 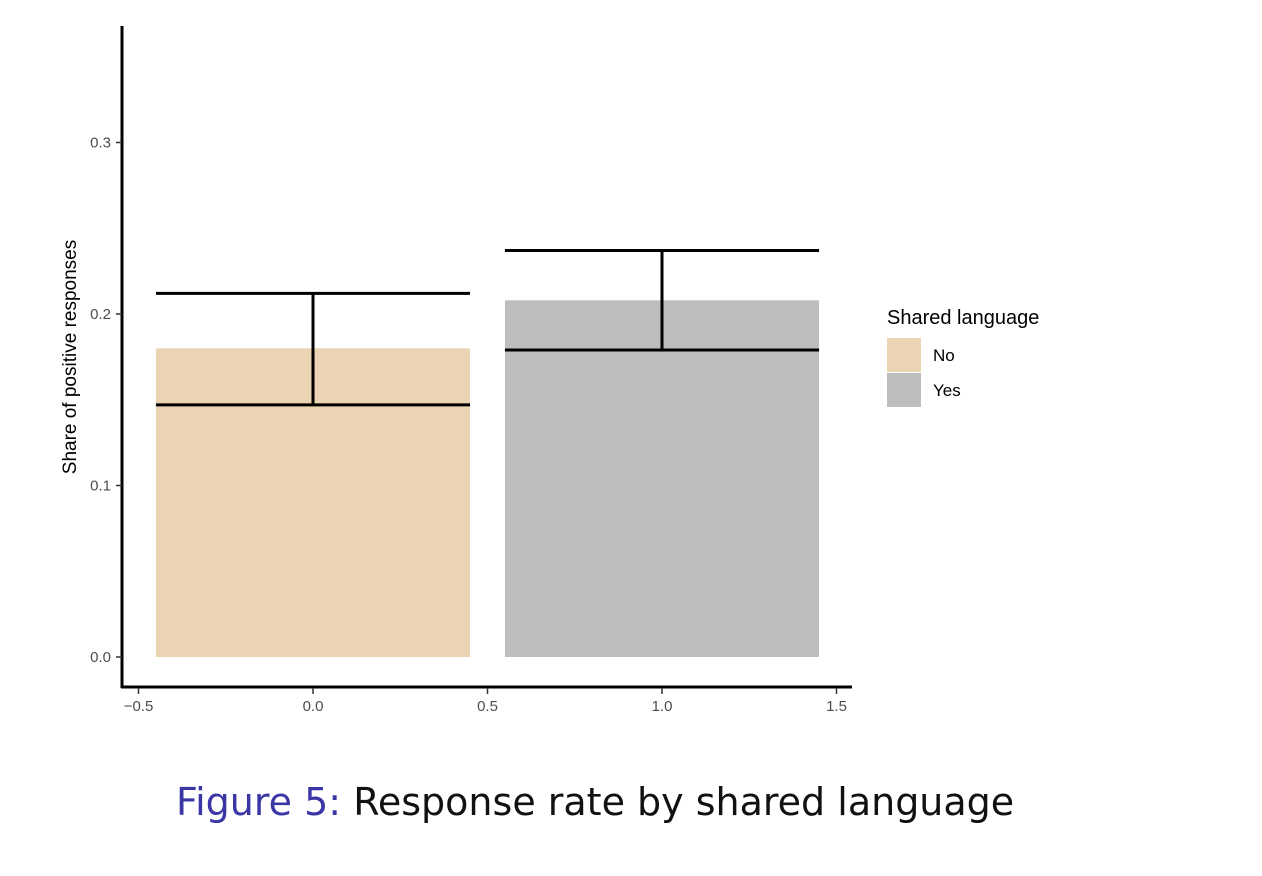 What do you see at coordinates (662, 300) in the screenshot?
I see `error-bar-yes` at bounding box center [662, 300].